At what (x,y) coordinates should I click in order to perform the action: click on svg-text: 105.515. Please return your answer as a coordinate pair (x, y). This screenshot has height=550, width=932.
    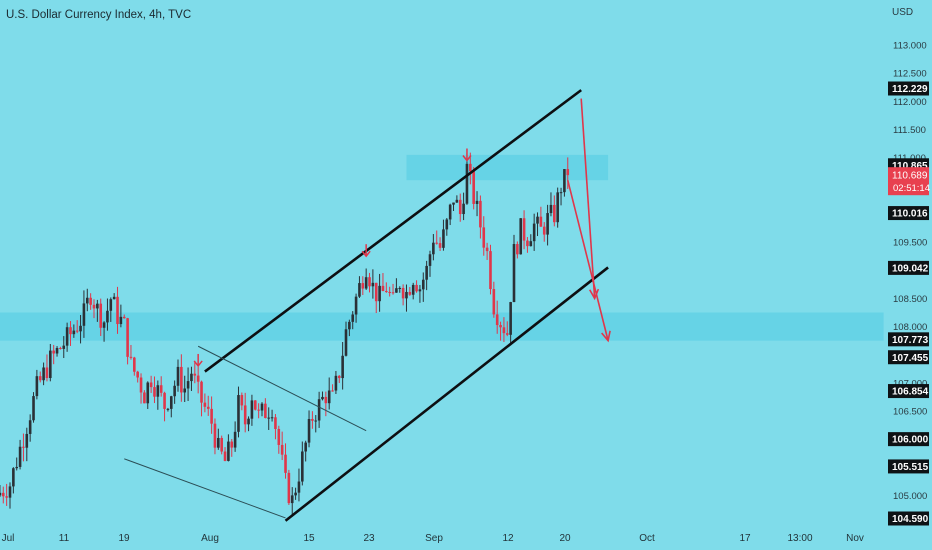
    Looking at the image, I should click on (910, 467).